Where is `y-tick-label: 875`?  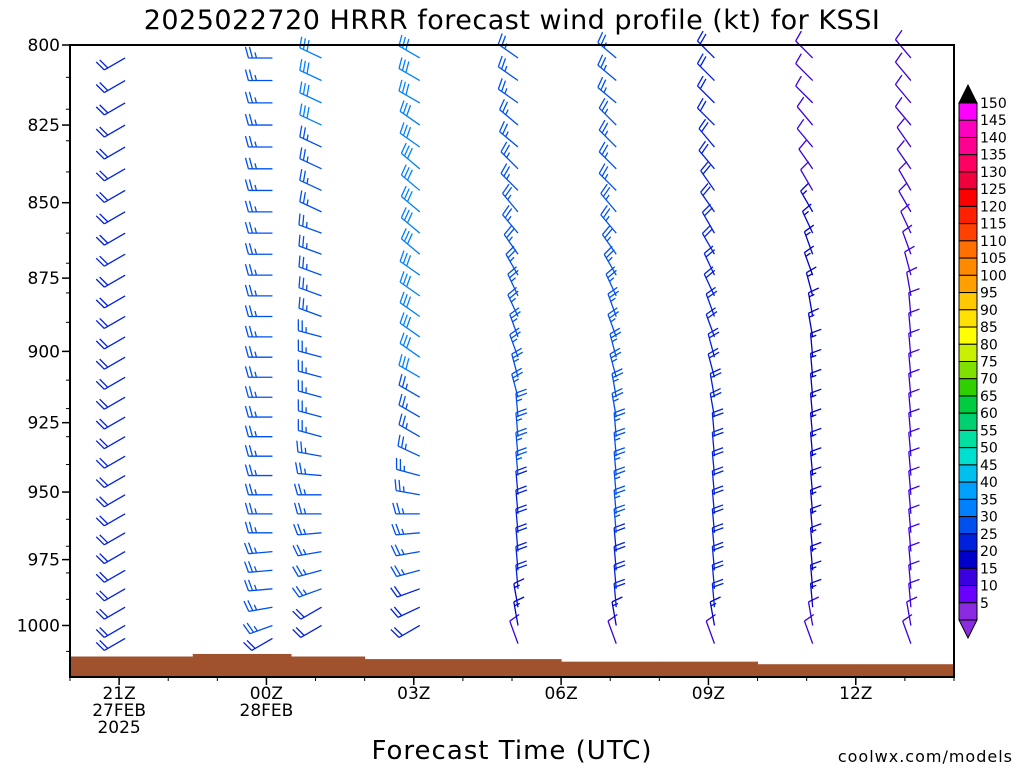 y-tick-label: 875 is located at coordinates (44, 279).